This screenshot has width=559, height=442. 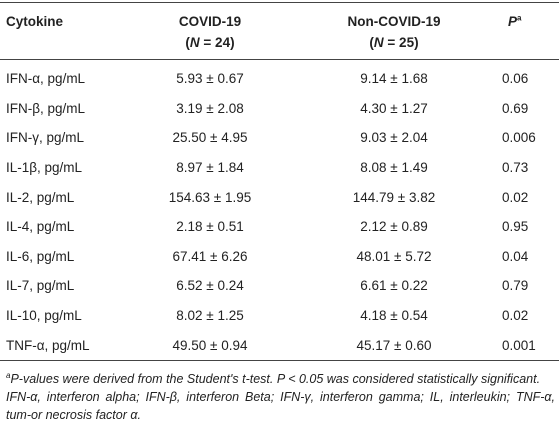 I want to click on table-cell: 48.01 ± 5.72, so click(x=394, y=256).